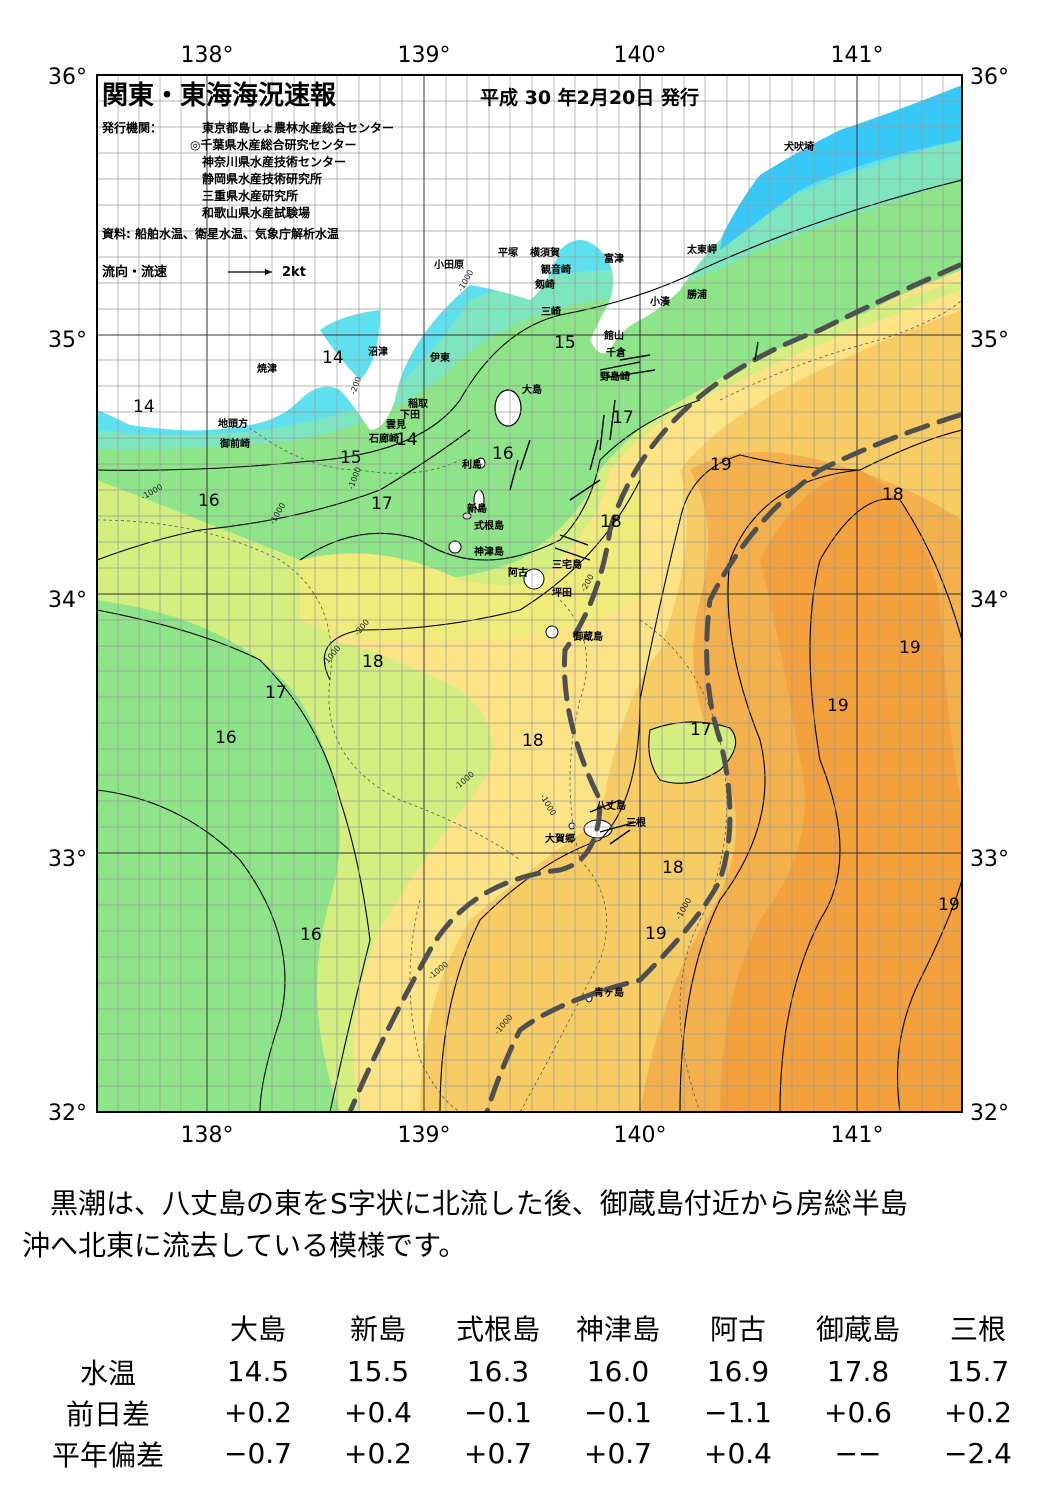  What do you see at coordinates (472, 464) in the screenshot?
I see `place-name: 利島` at bounding box center [472, 464].